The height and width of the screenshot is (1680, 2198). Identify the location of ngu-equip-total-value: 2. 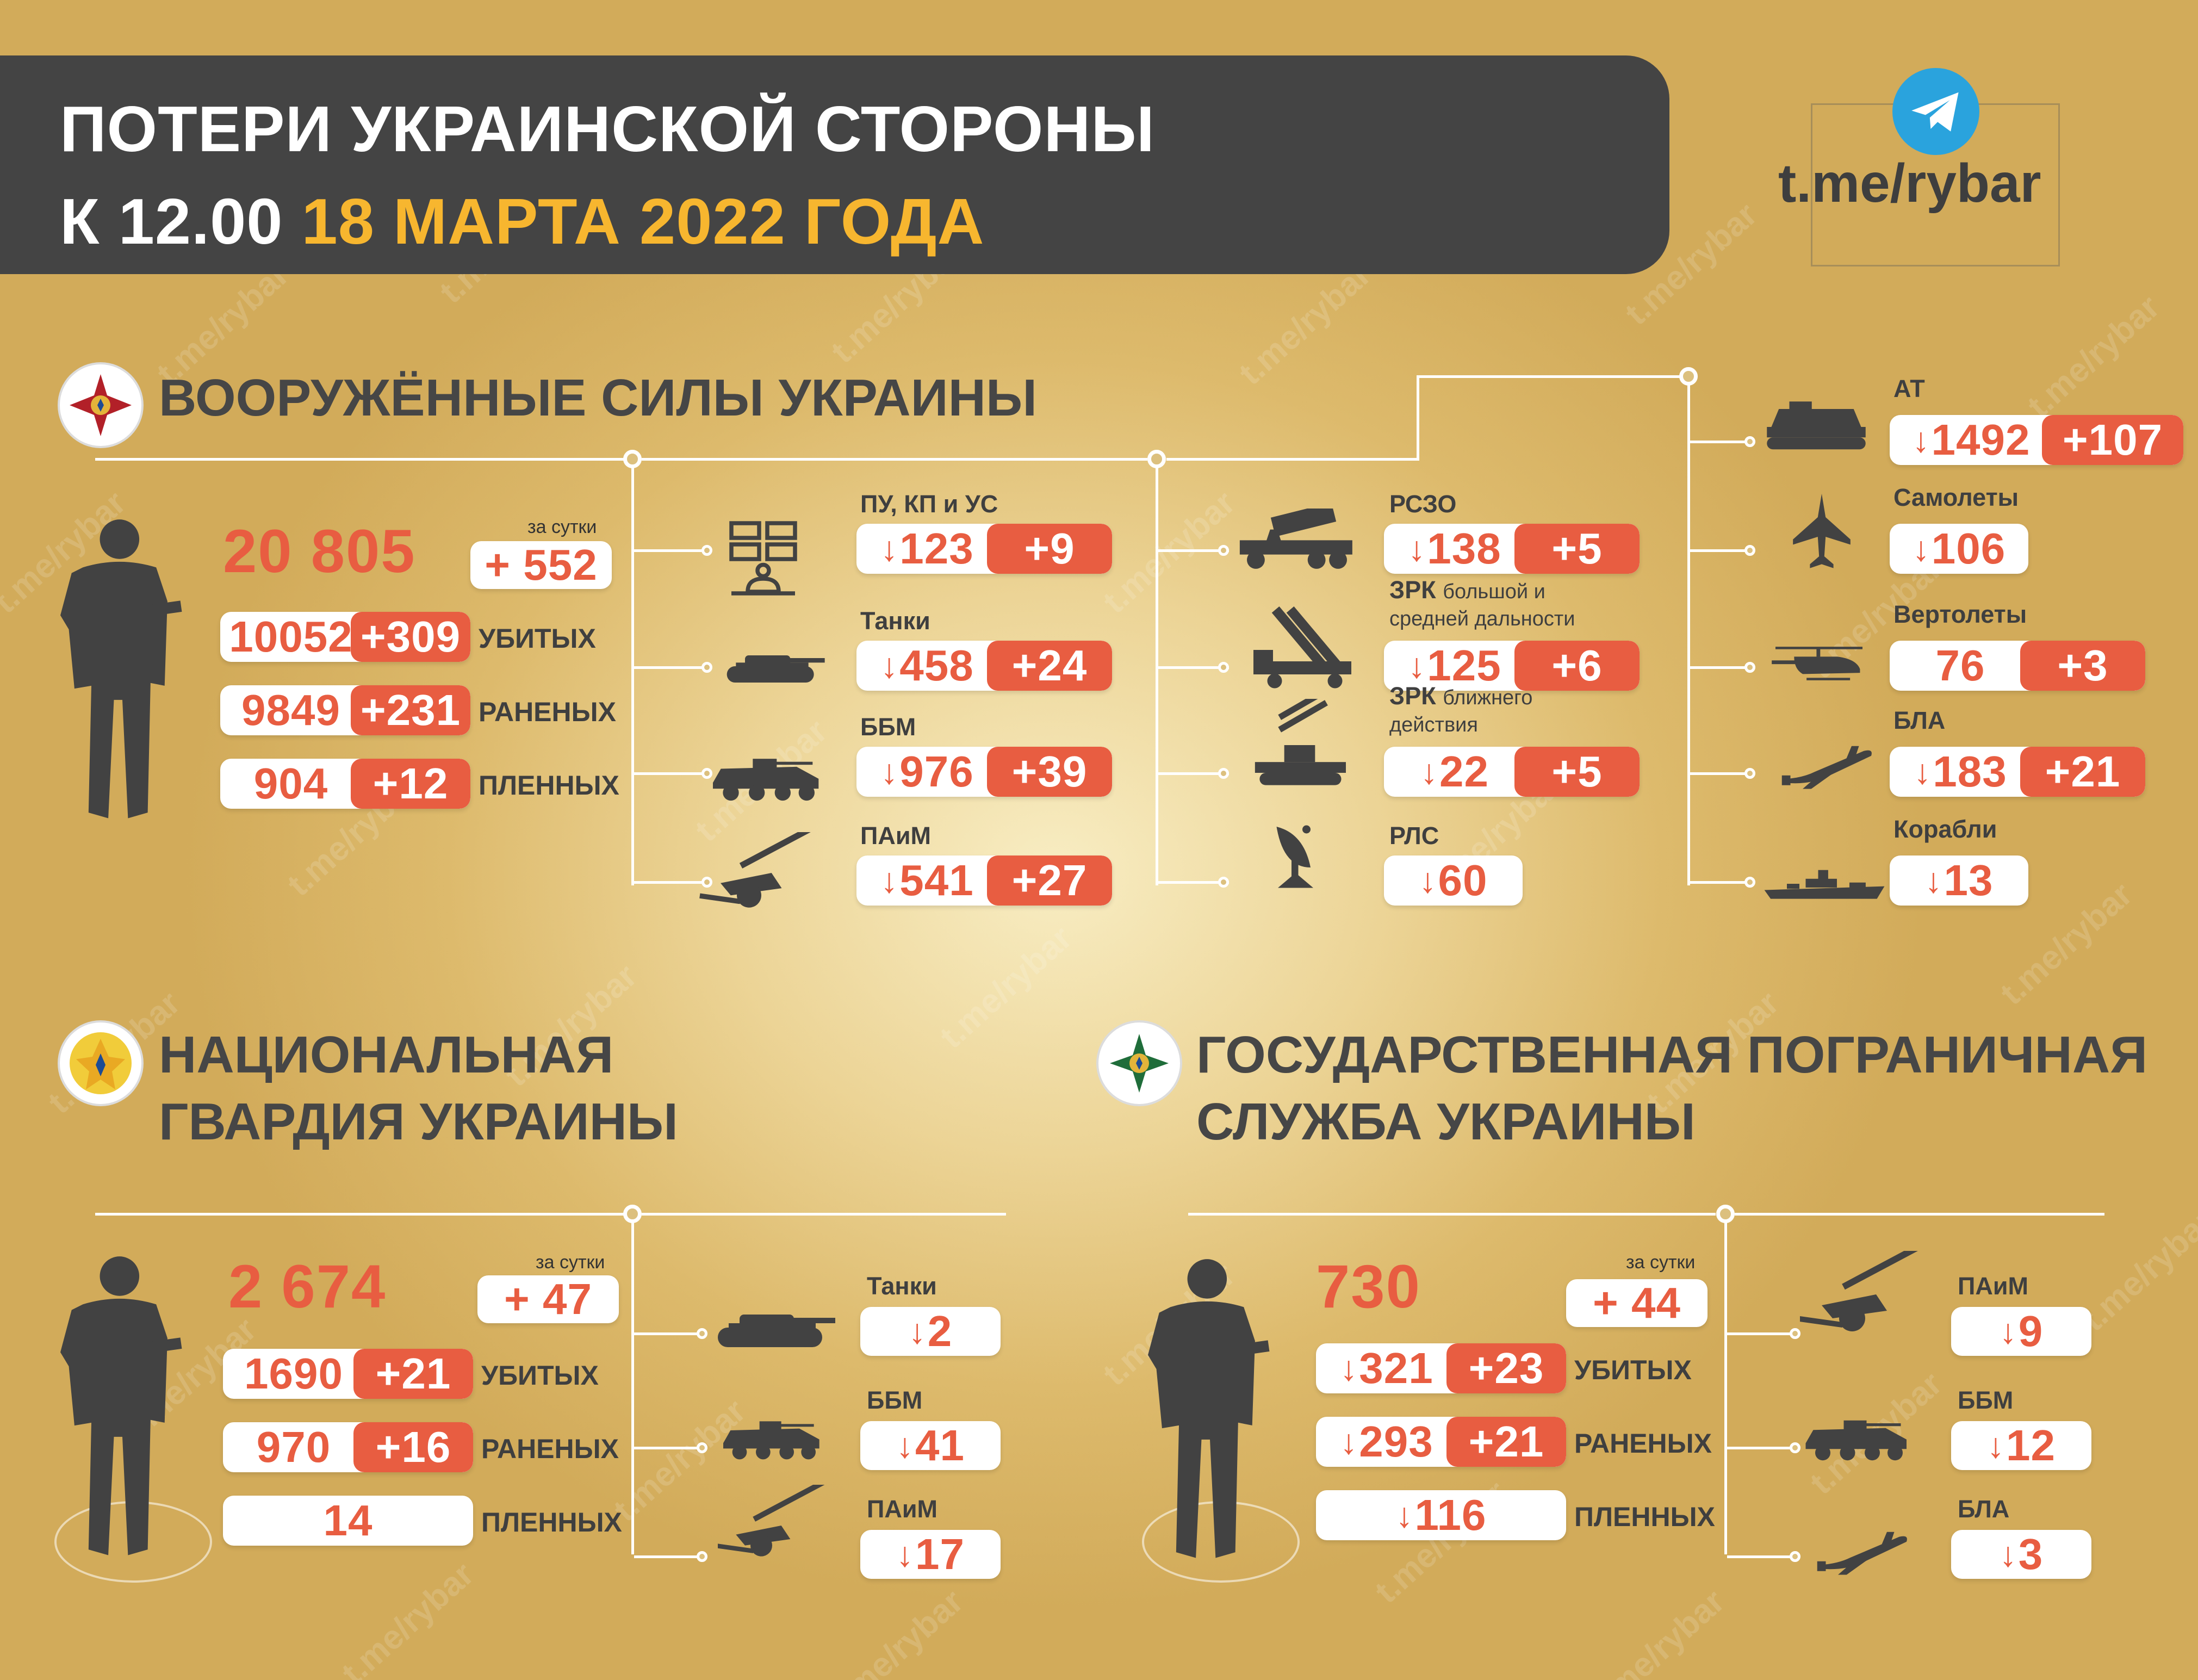
(940, 1331).